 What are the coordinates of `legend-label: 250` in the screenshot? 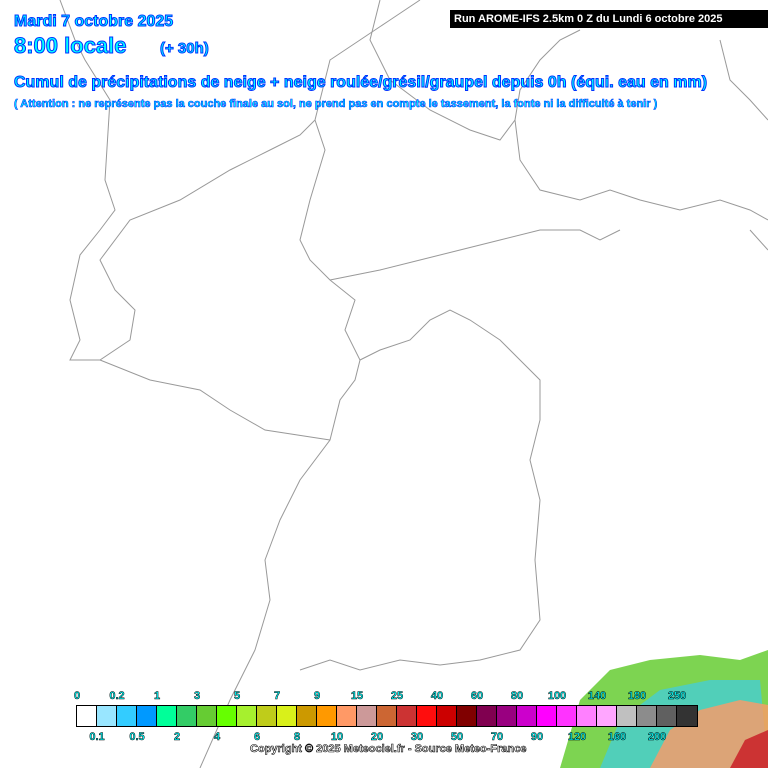 It's located at (677, 696).